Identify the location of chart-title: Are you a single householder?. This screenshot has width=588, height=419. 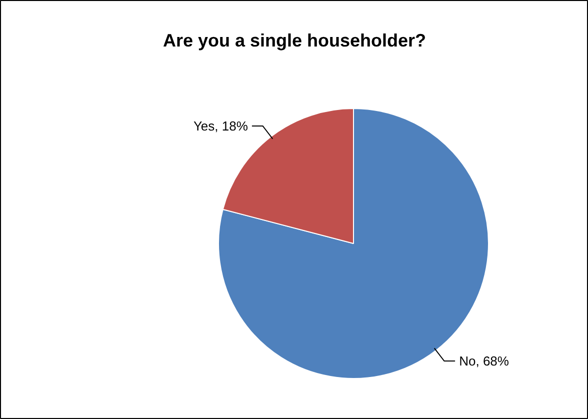
(294, 40).